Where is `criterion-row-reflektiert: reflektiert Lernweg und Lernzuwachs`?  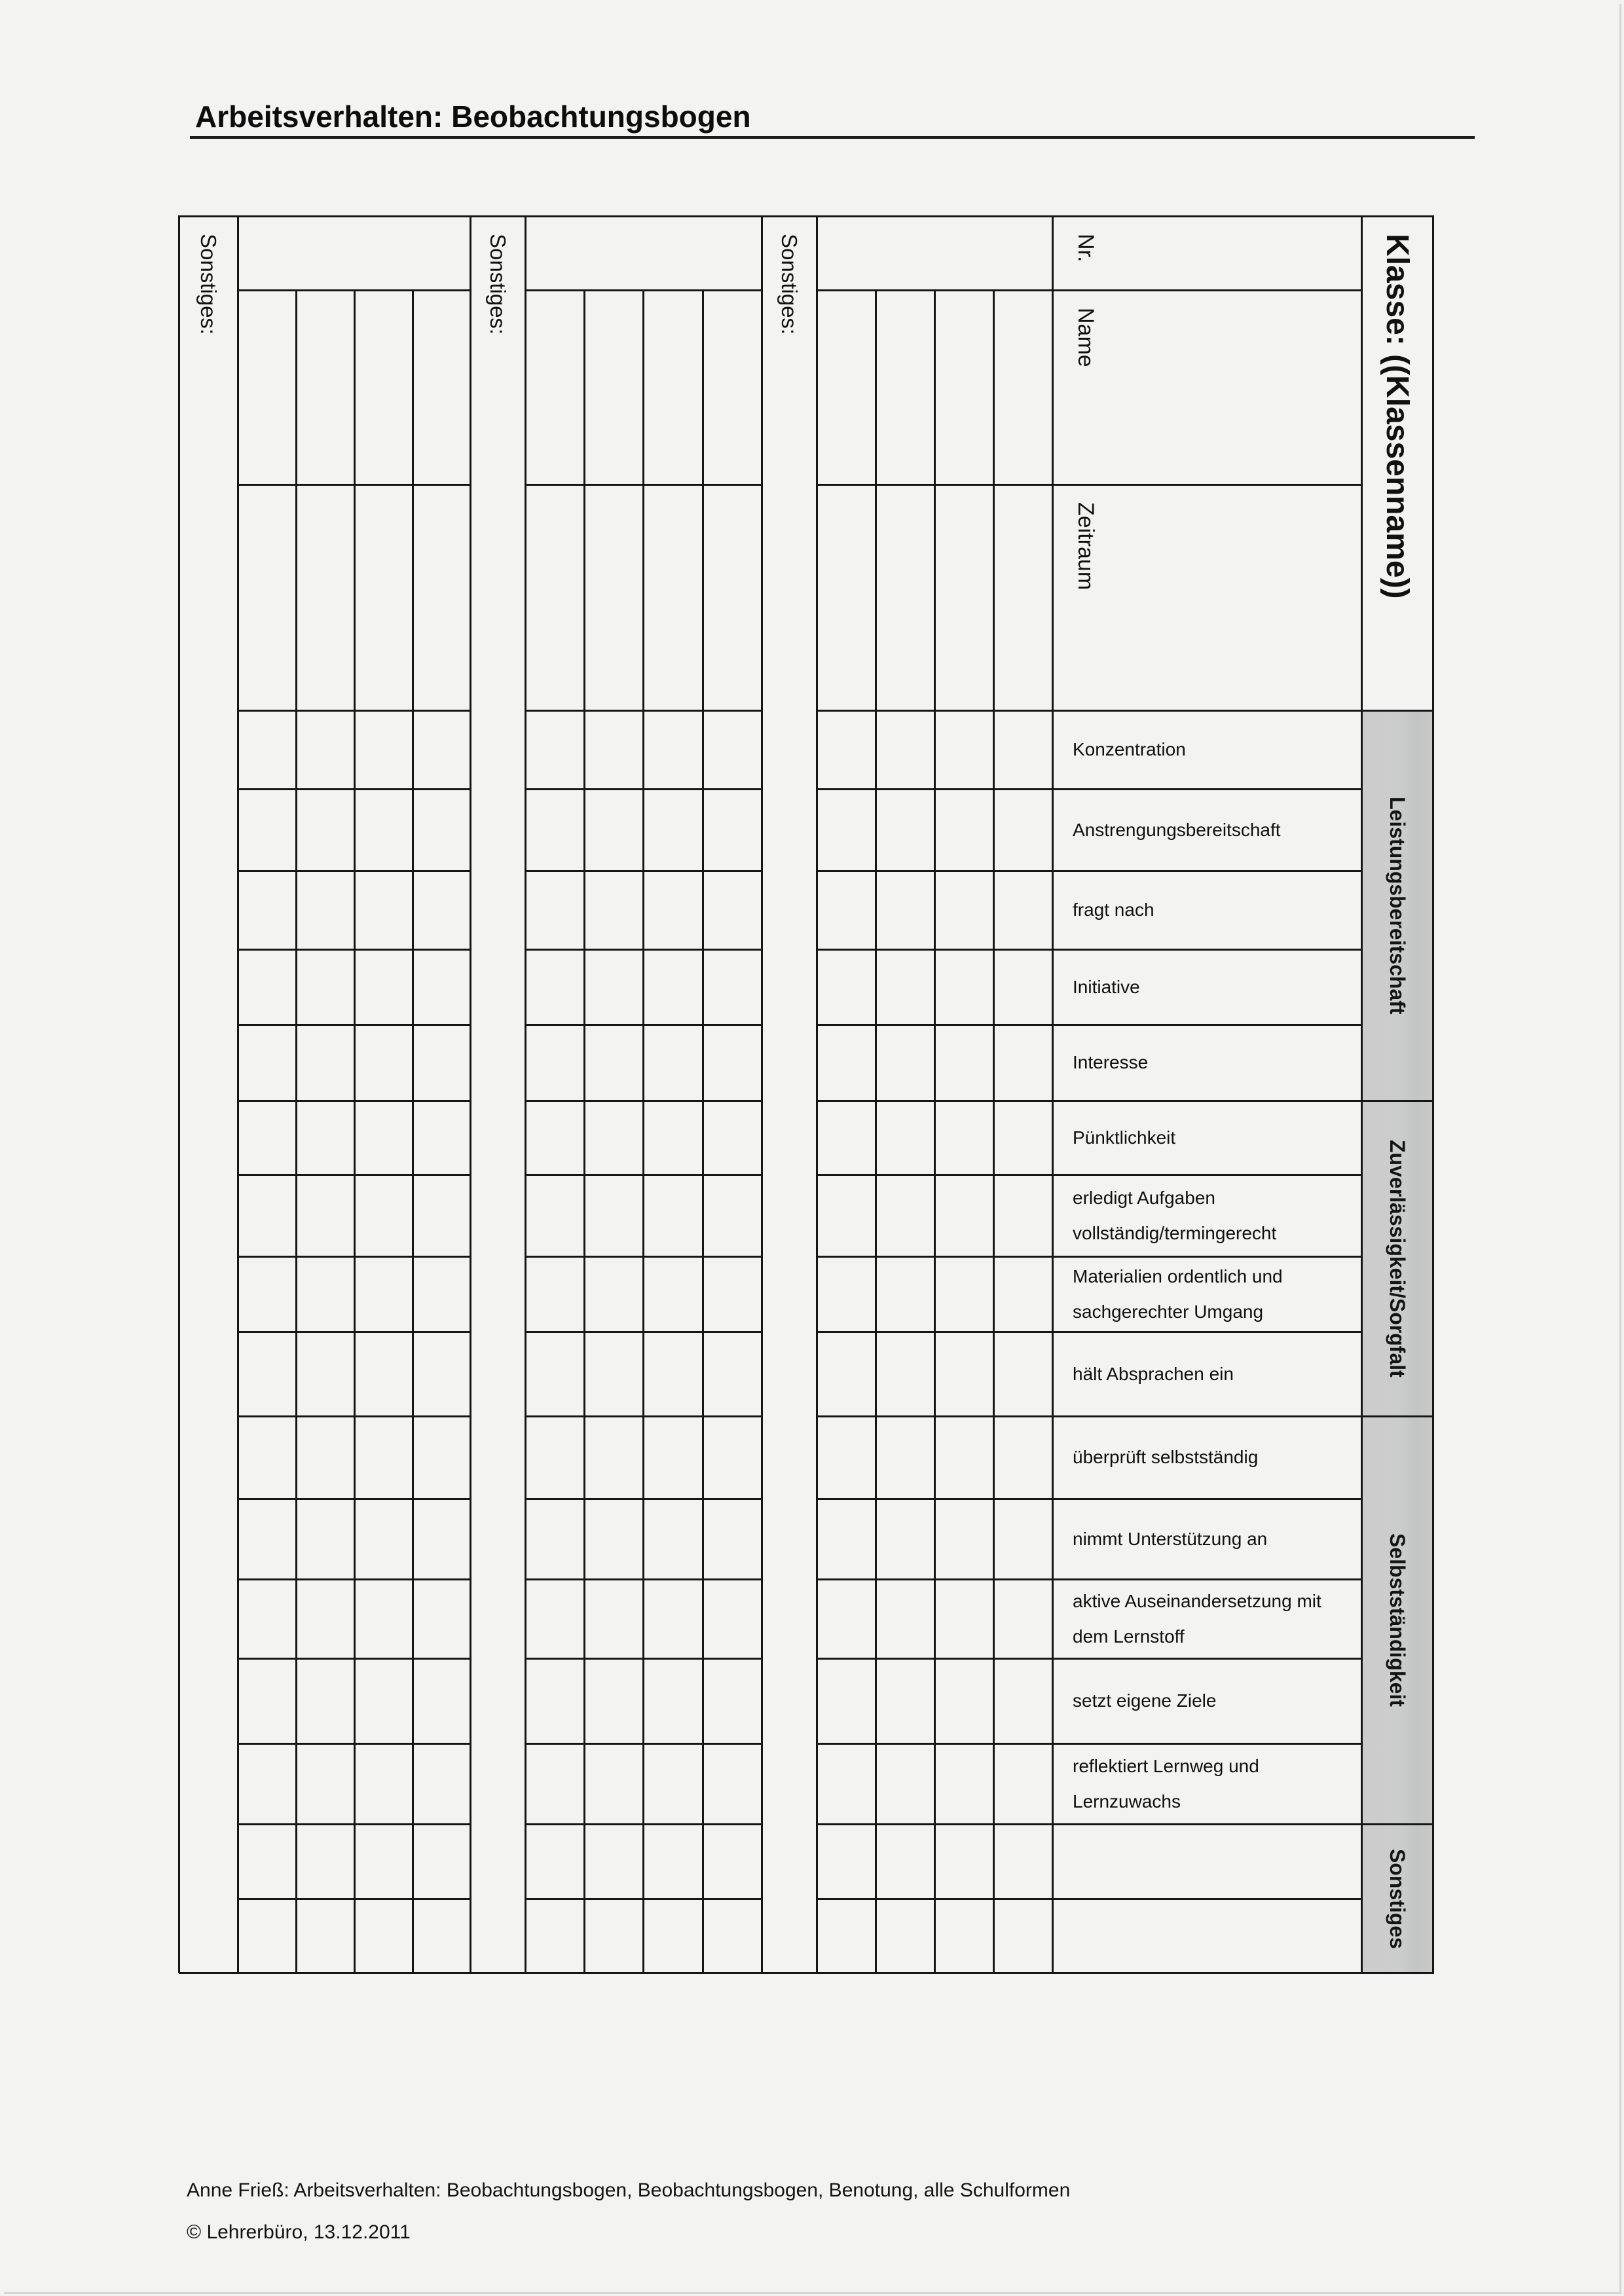 criterion-row-reflektiert: reflektiert Lernweg und Lernzuwachs is located at coordinates (1206, 1783).